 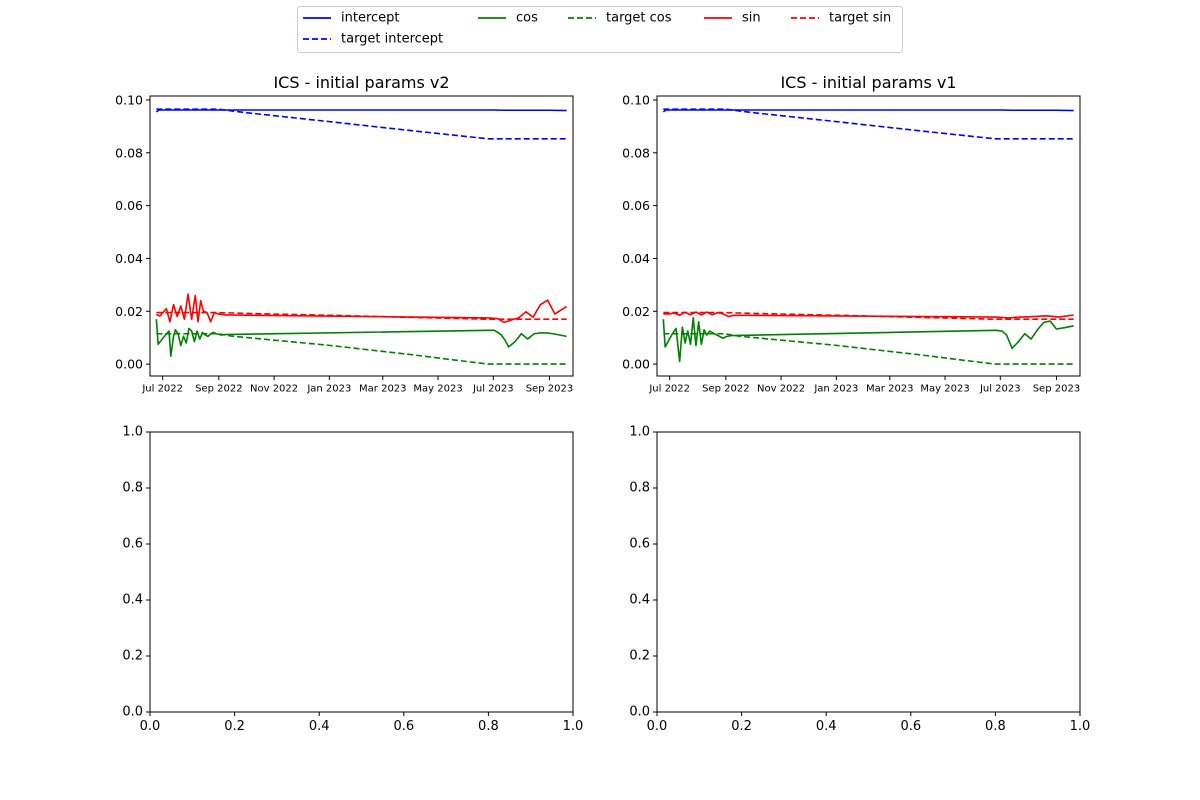 I want to click on legend-entry-cos: cos, so click(x=508, y=18).